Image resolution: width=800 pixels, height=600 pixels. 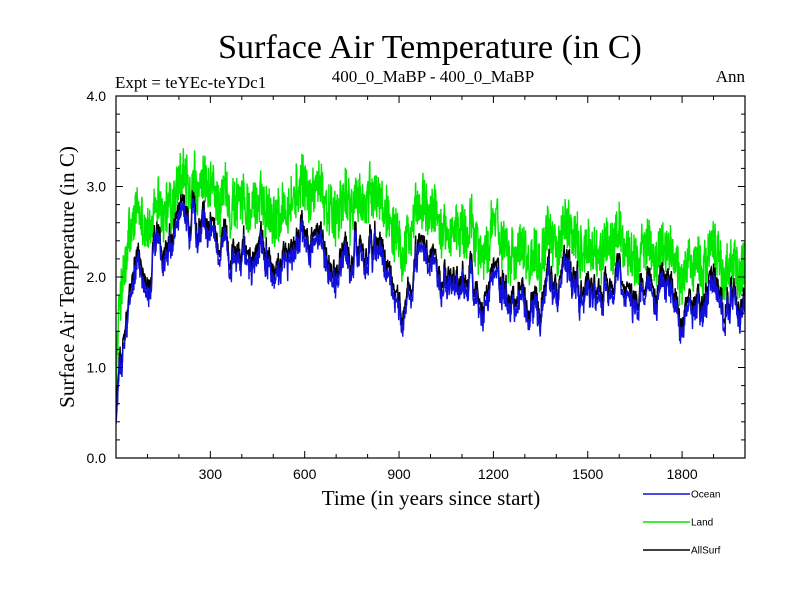 I want to click on chart-subtitle-period: 400_0_MaBP - 400_0_MaBP, so click(x=433, y=76).